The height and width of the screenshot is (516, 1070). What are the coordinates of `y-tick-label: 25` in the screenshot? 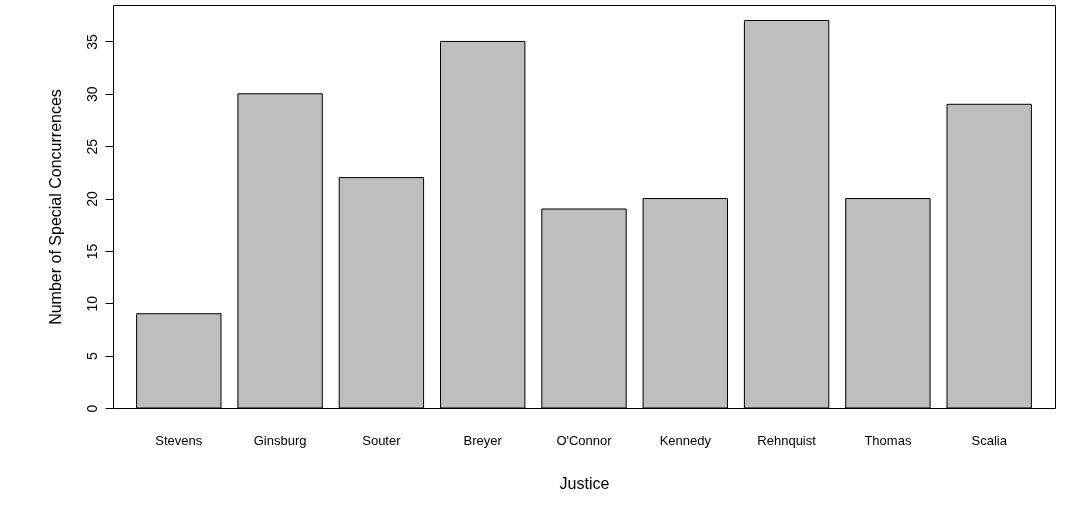 It's located at (91, 146).